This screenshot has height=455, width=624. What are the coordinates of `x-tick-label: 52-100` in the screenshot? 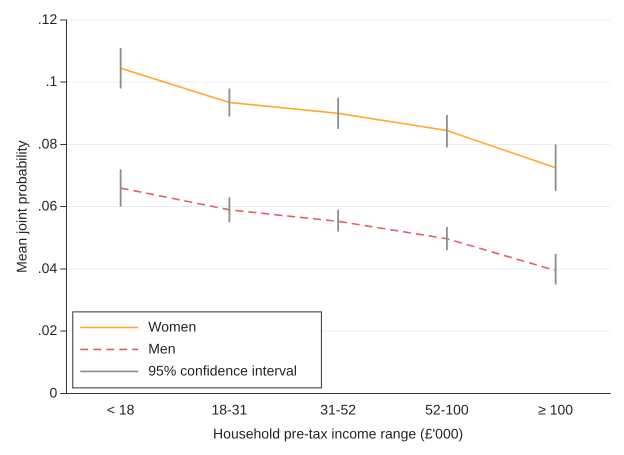 It's located at (447, 410).